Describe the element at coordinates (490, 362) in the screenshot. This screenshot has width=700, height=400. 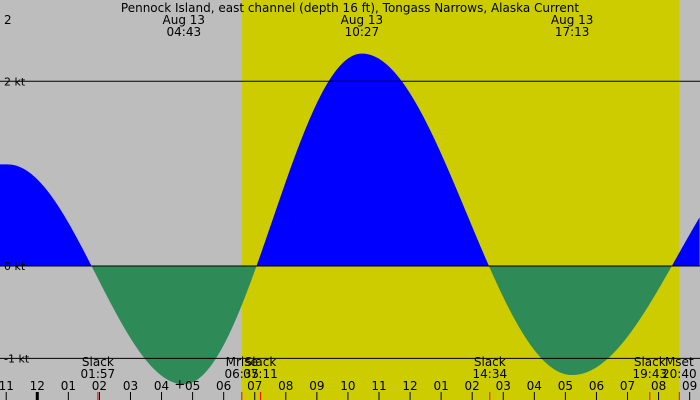
I see `event-label-3: Slack` at that location.